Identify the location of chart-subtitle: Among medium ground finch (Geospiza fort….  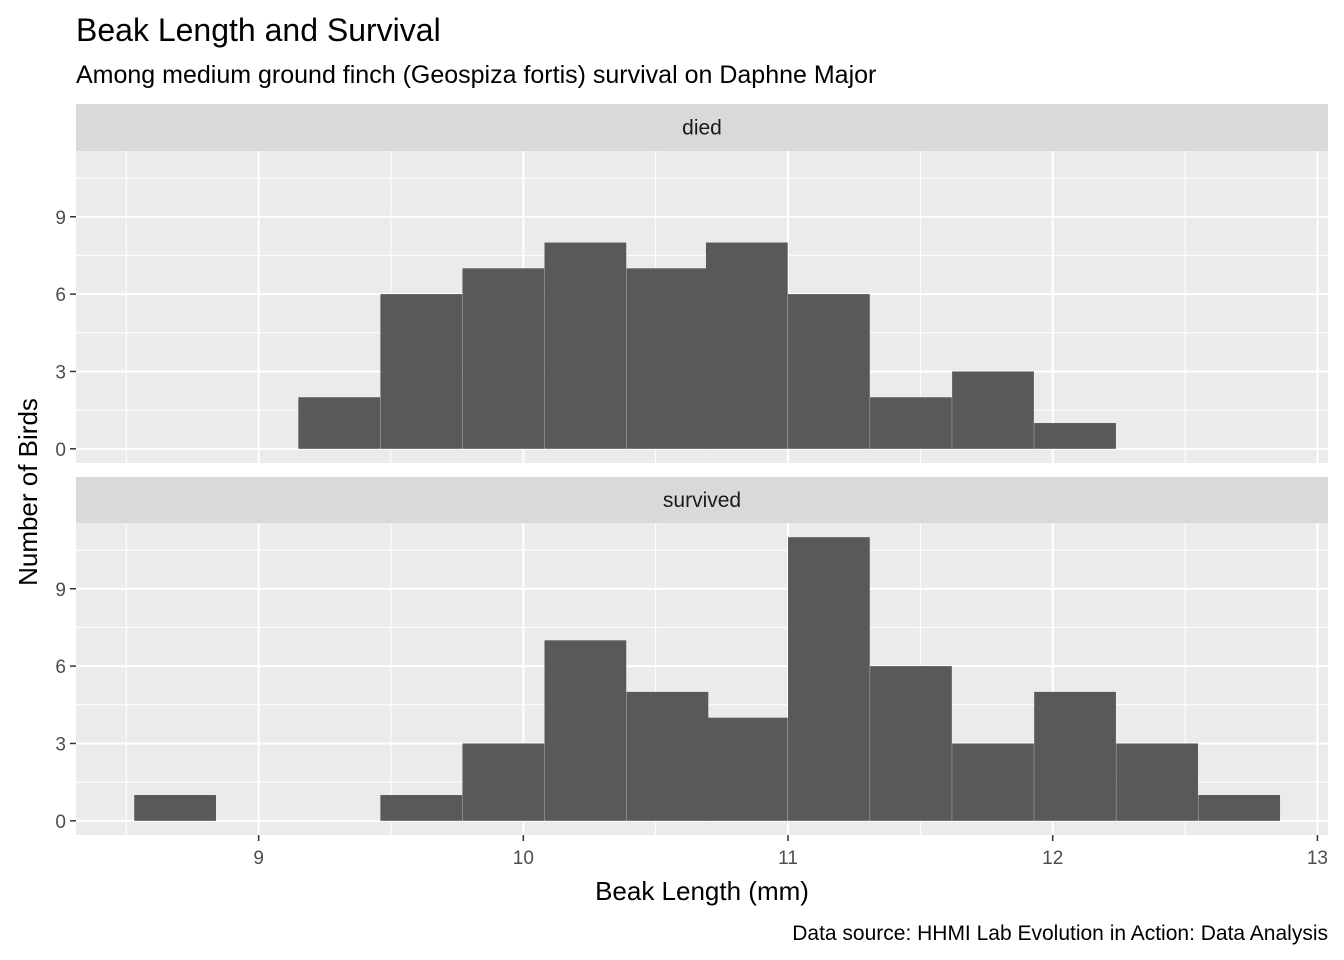
(476, 75).